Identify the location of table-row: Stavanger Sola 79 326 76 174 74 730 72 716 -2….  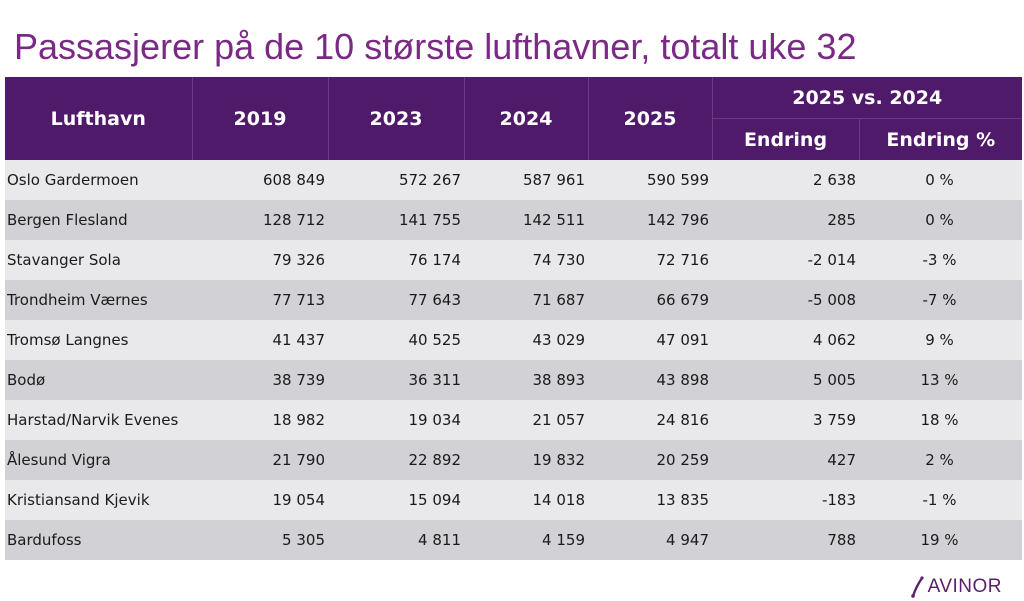
(513, 260).